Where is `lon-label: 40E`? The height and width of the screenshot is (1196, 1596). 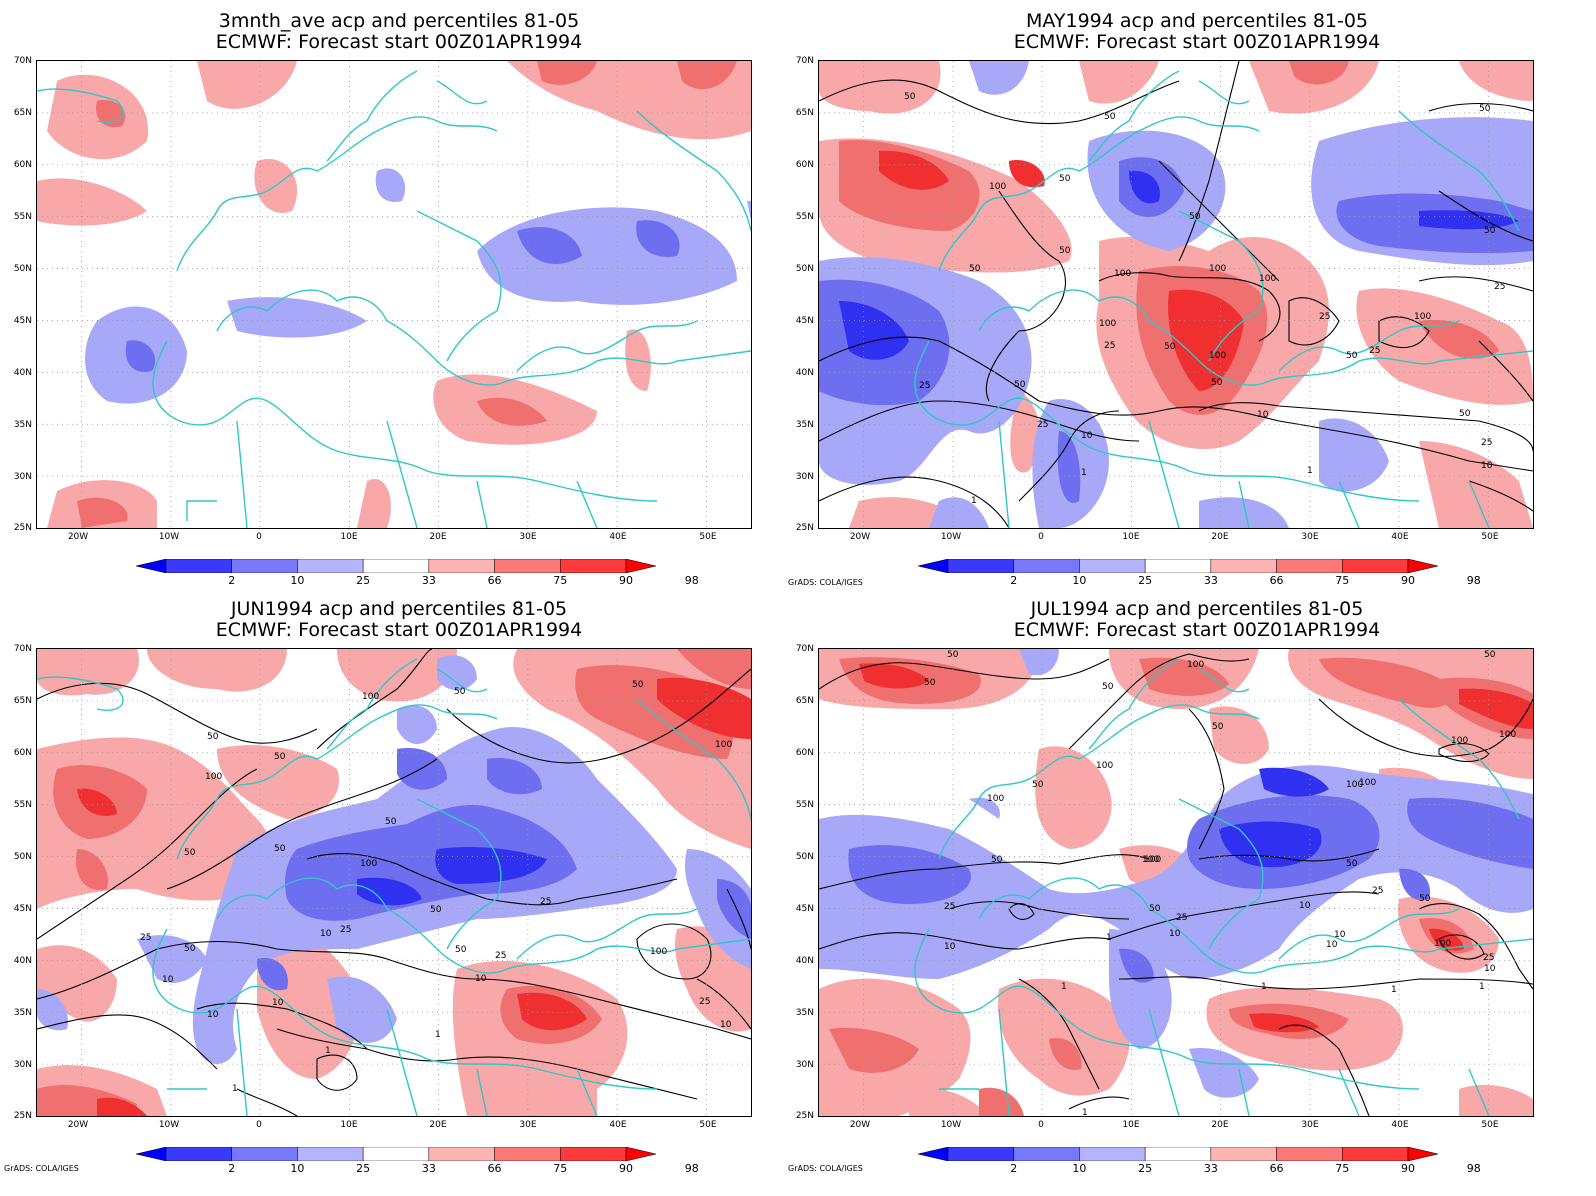
lon-label: 40E is located at coordinates (1400, 537).